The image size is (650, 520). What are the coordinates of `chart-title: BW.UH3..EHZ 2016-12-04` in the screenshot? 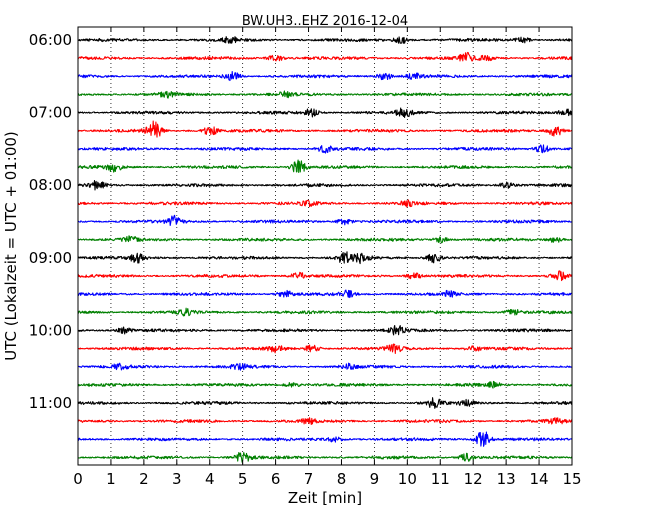 It's located at (325, 21).